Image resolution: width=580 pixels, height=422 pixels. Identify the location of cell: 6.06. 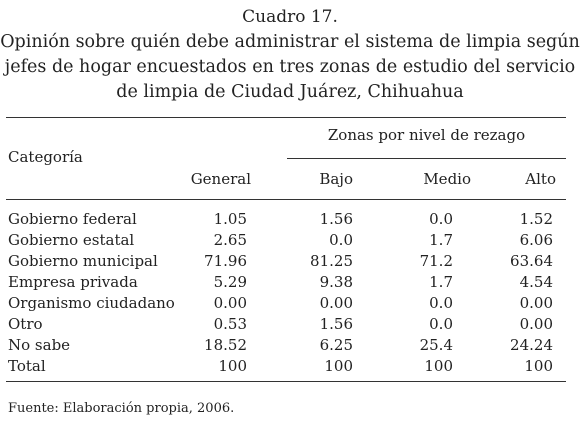
(536, 240).